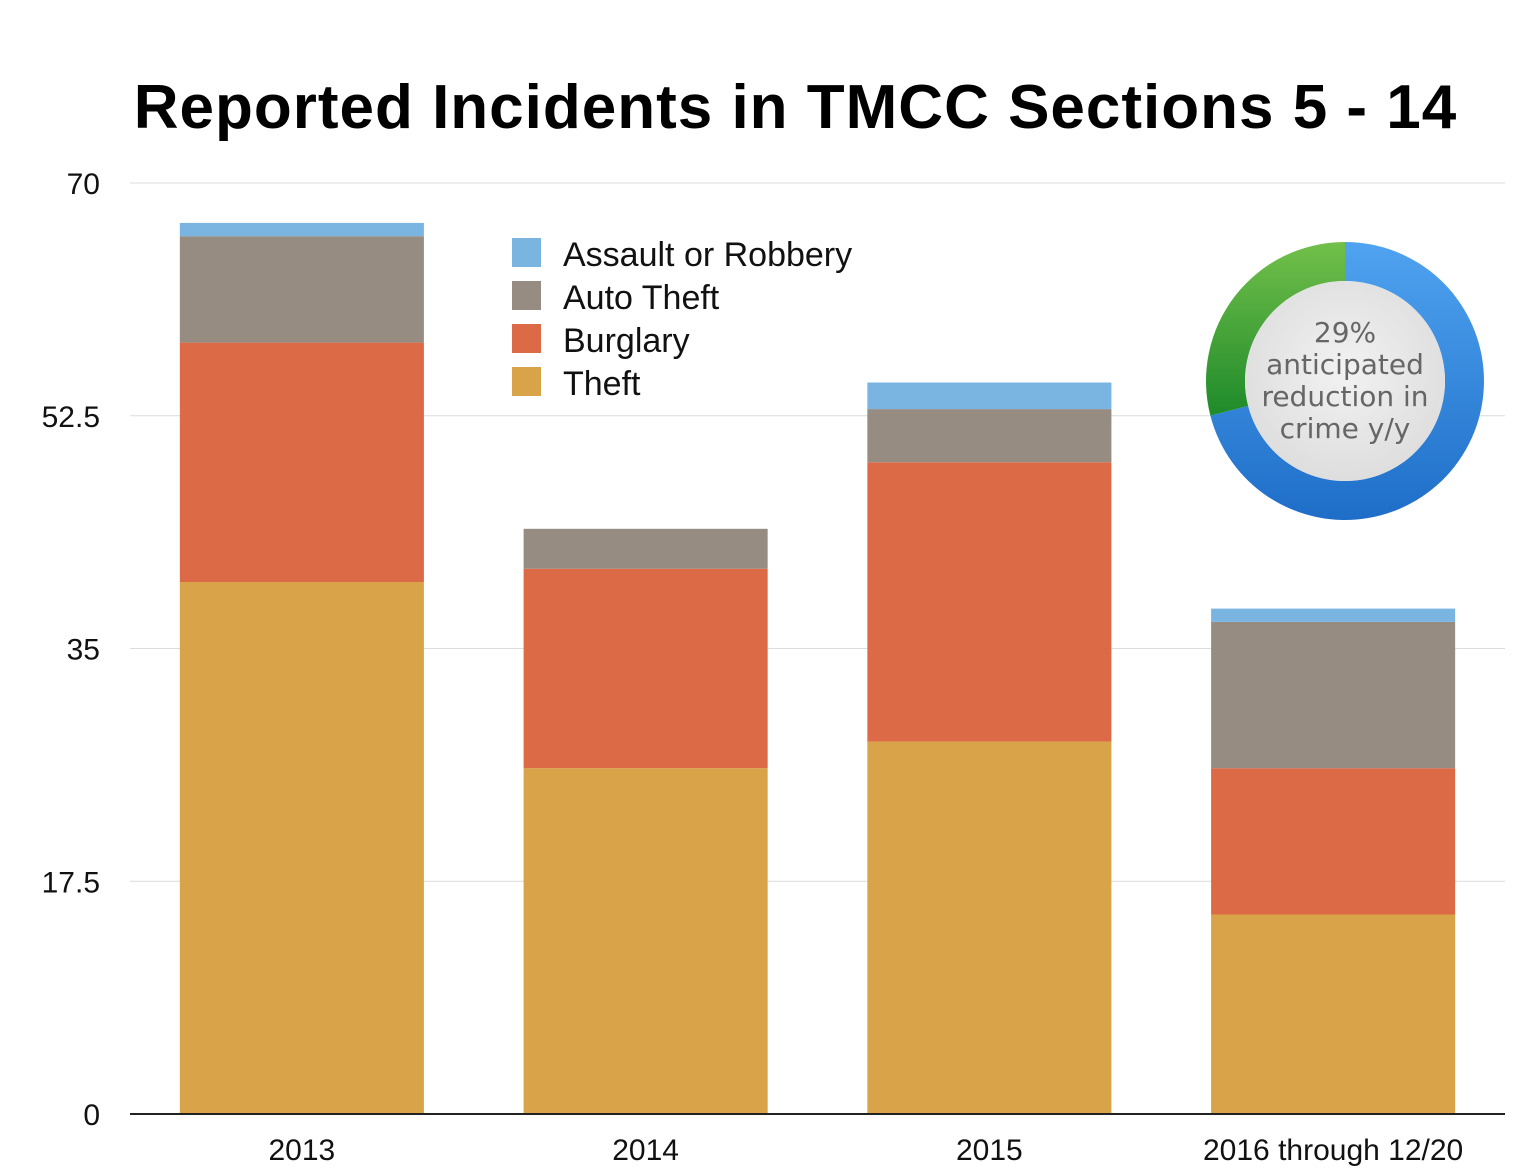  I want to click on legend-label: Auto Theft, so click(641, 298).